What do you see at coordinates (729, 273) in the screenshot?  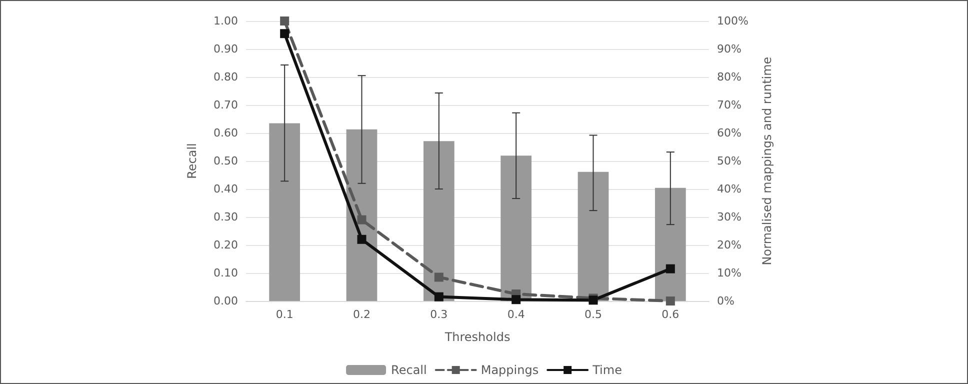 I see `y2-tick-label: 10%` at bounding box center [729, 273].